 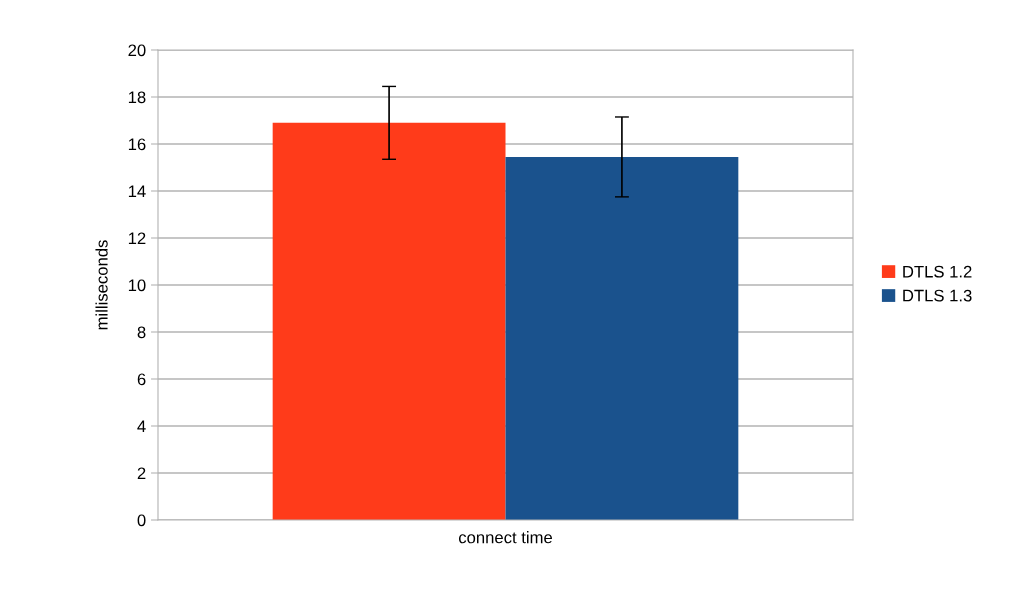 I want to click on y-tick-label: 6, so click(x=141, y=379).